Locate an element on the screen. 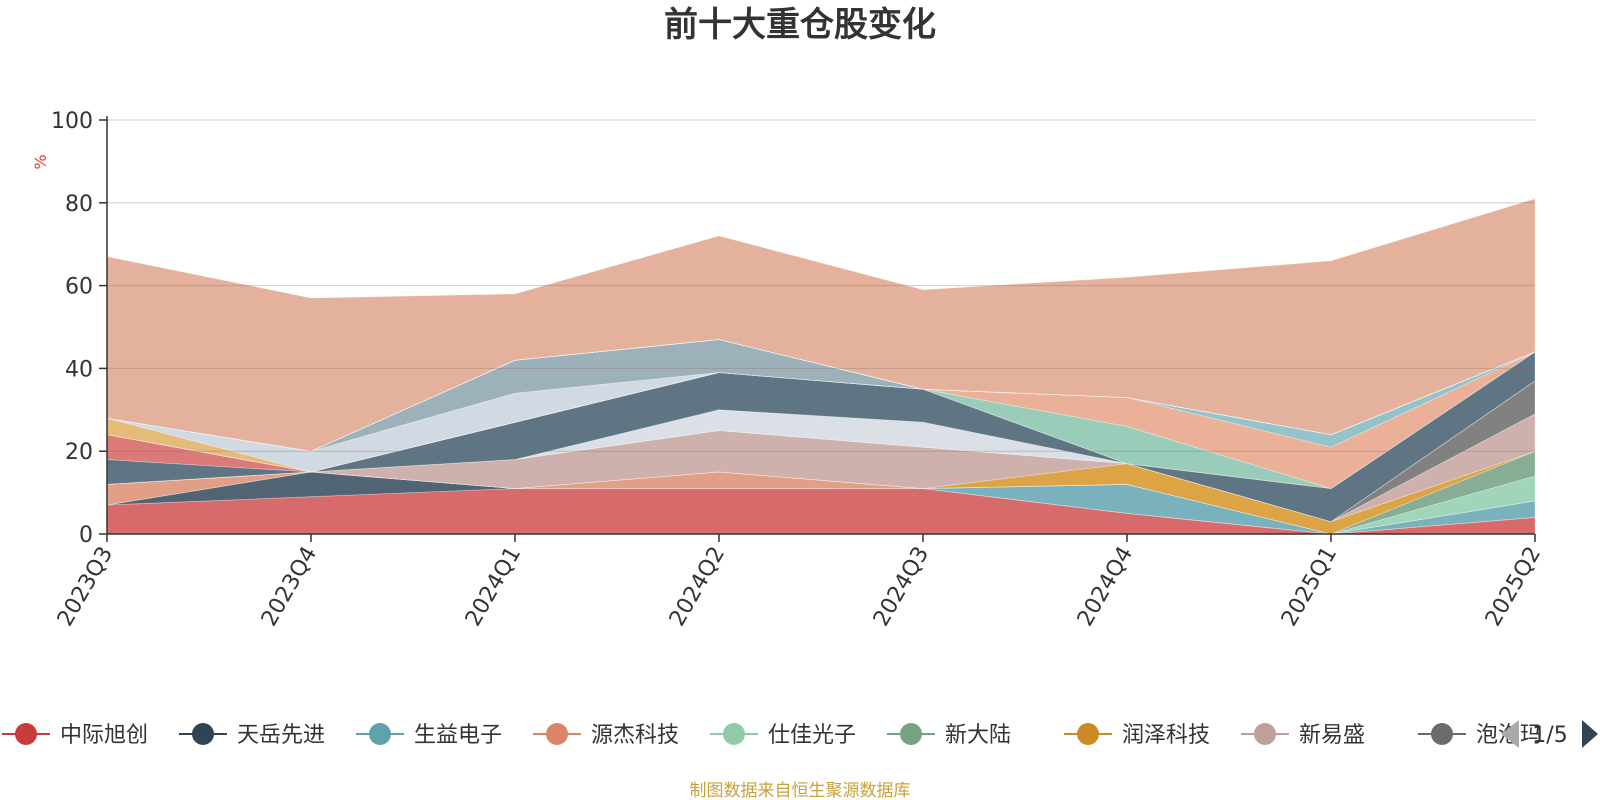 The width and height of the screenshot is (1600, 800). legend-prev-arrow-icon is located at coordinates (1510, 734).